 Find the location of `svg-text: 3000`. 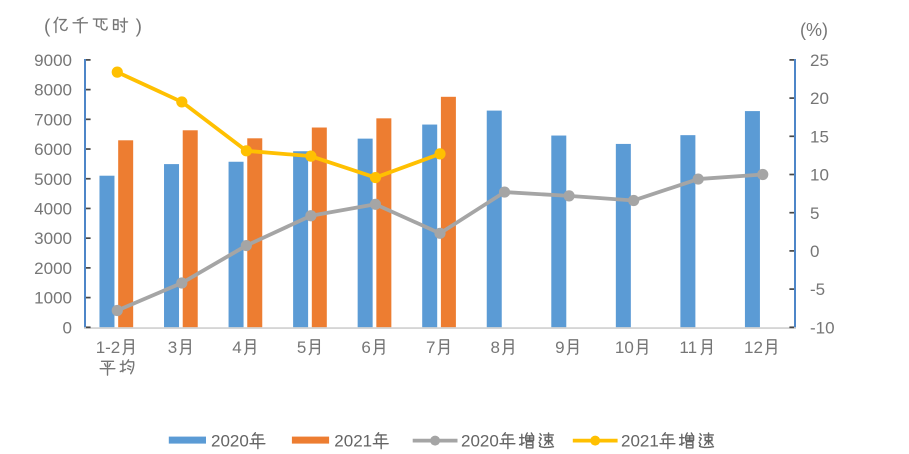

svg-text: 3000 is located at coordinates (53, 238).